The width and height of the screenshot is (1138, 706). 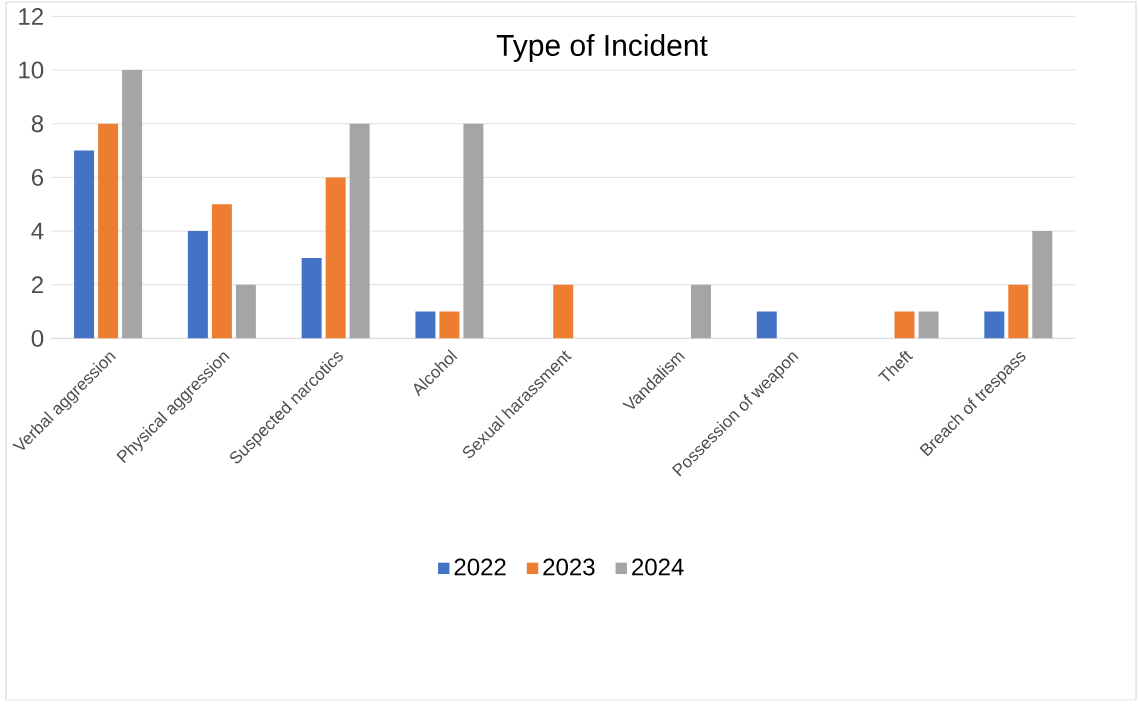 What do you see at coordinates (569, 567) in the screenshot?
I see `legend-label: 2023` at bounding box center [569, 567].